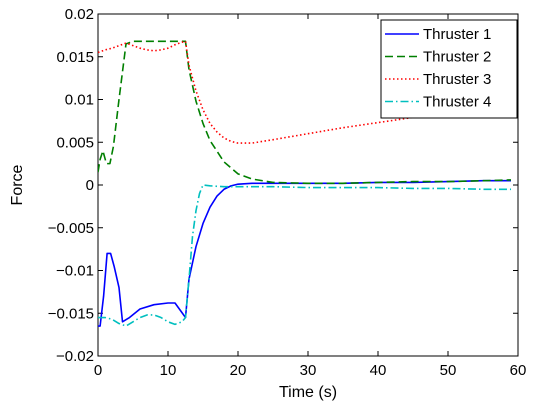 This screenshot has height=402, width=545. What do you see at coordinates (457, 57) in the screenshot?
I see `legend-label-thruster-2: Thruster 2` at bounding box center [457, 57].